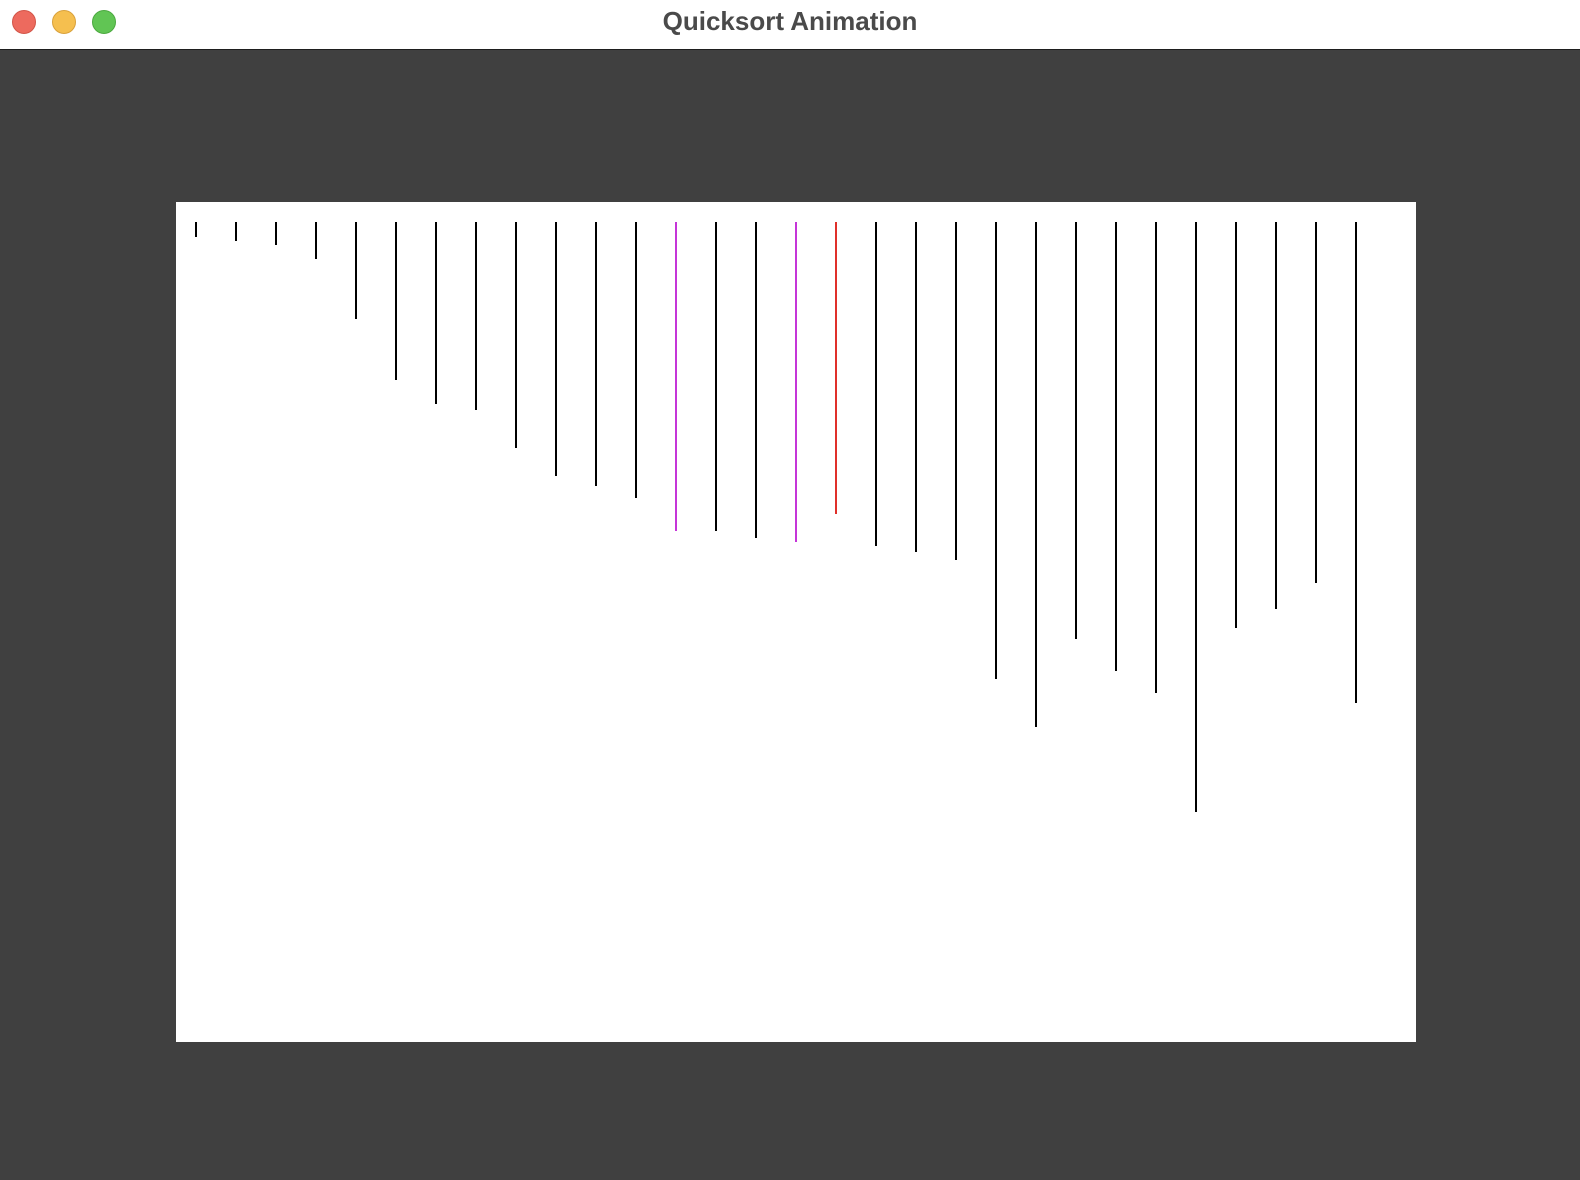 The image size is (1580, 1180). What do you see at coordinates (64, 22) in the screenshot?
I see `minimize-window-button` at bounding box center [64, 22].